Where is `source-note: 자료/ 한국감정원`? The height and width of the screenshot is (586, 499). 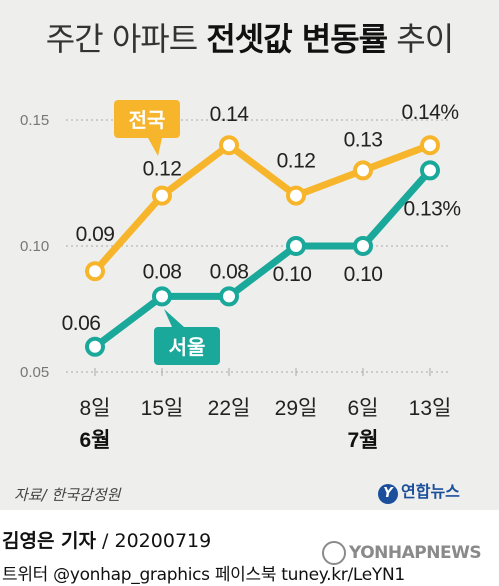
source-note: 자료/ 한국감정원 is located at coordinates (67, 495).